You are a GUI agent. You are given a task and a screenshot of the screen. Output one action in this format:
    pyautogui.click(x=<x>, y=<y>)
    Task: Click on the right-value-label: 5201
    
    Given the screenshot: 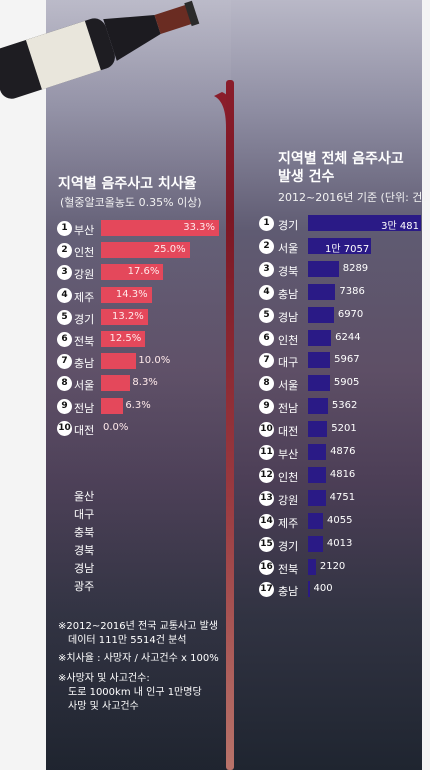 What is the action you would take?
    pyautogui.click(x=344, y=429)
    